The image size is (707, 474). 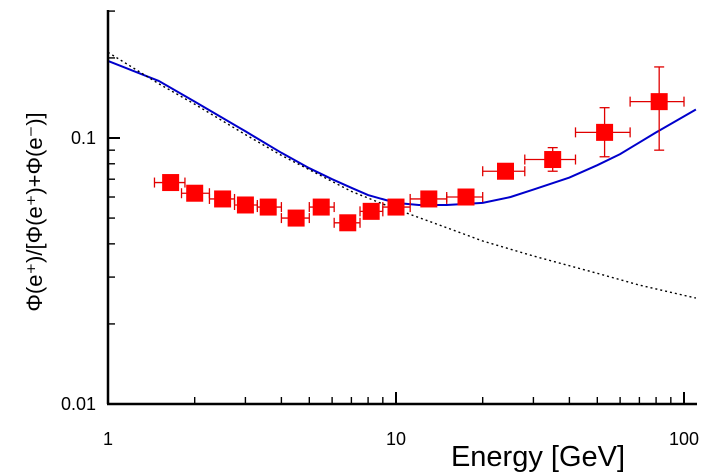 I want to click on y-tick-label: 0.1, so click(x=83, y=138).